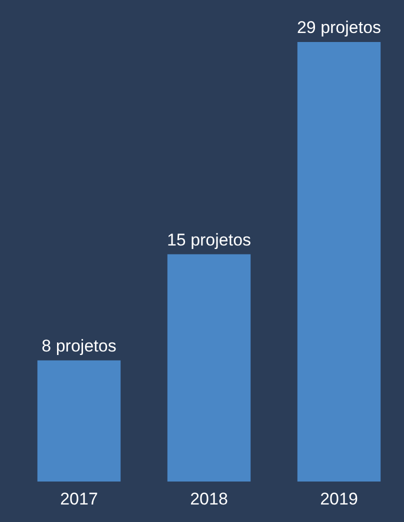  Describe the element at coordinates (339, 498) in the screenshot. I see `x-tick-label: 2019` at that location.